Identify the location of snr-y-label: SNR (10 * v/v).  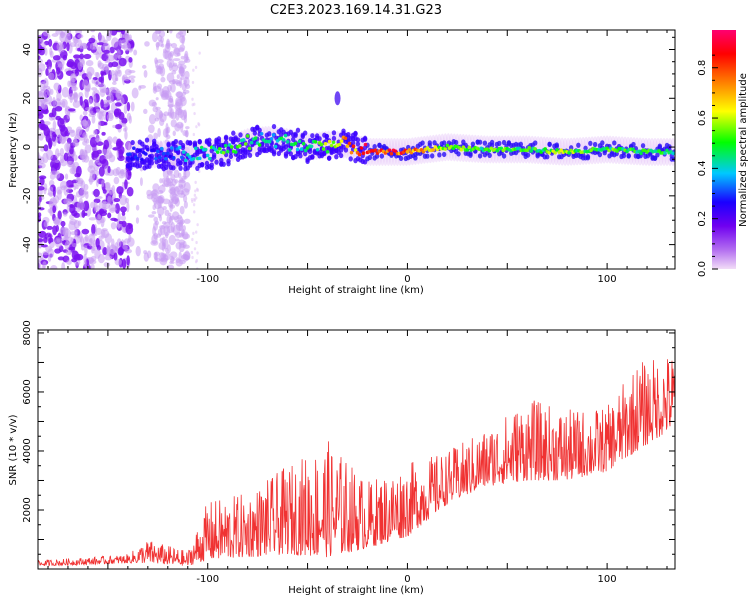
(13, 449).